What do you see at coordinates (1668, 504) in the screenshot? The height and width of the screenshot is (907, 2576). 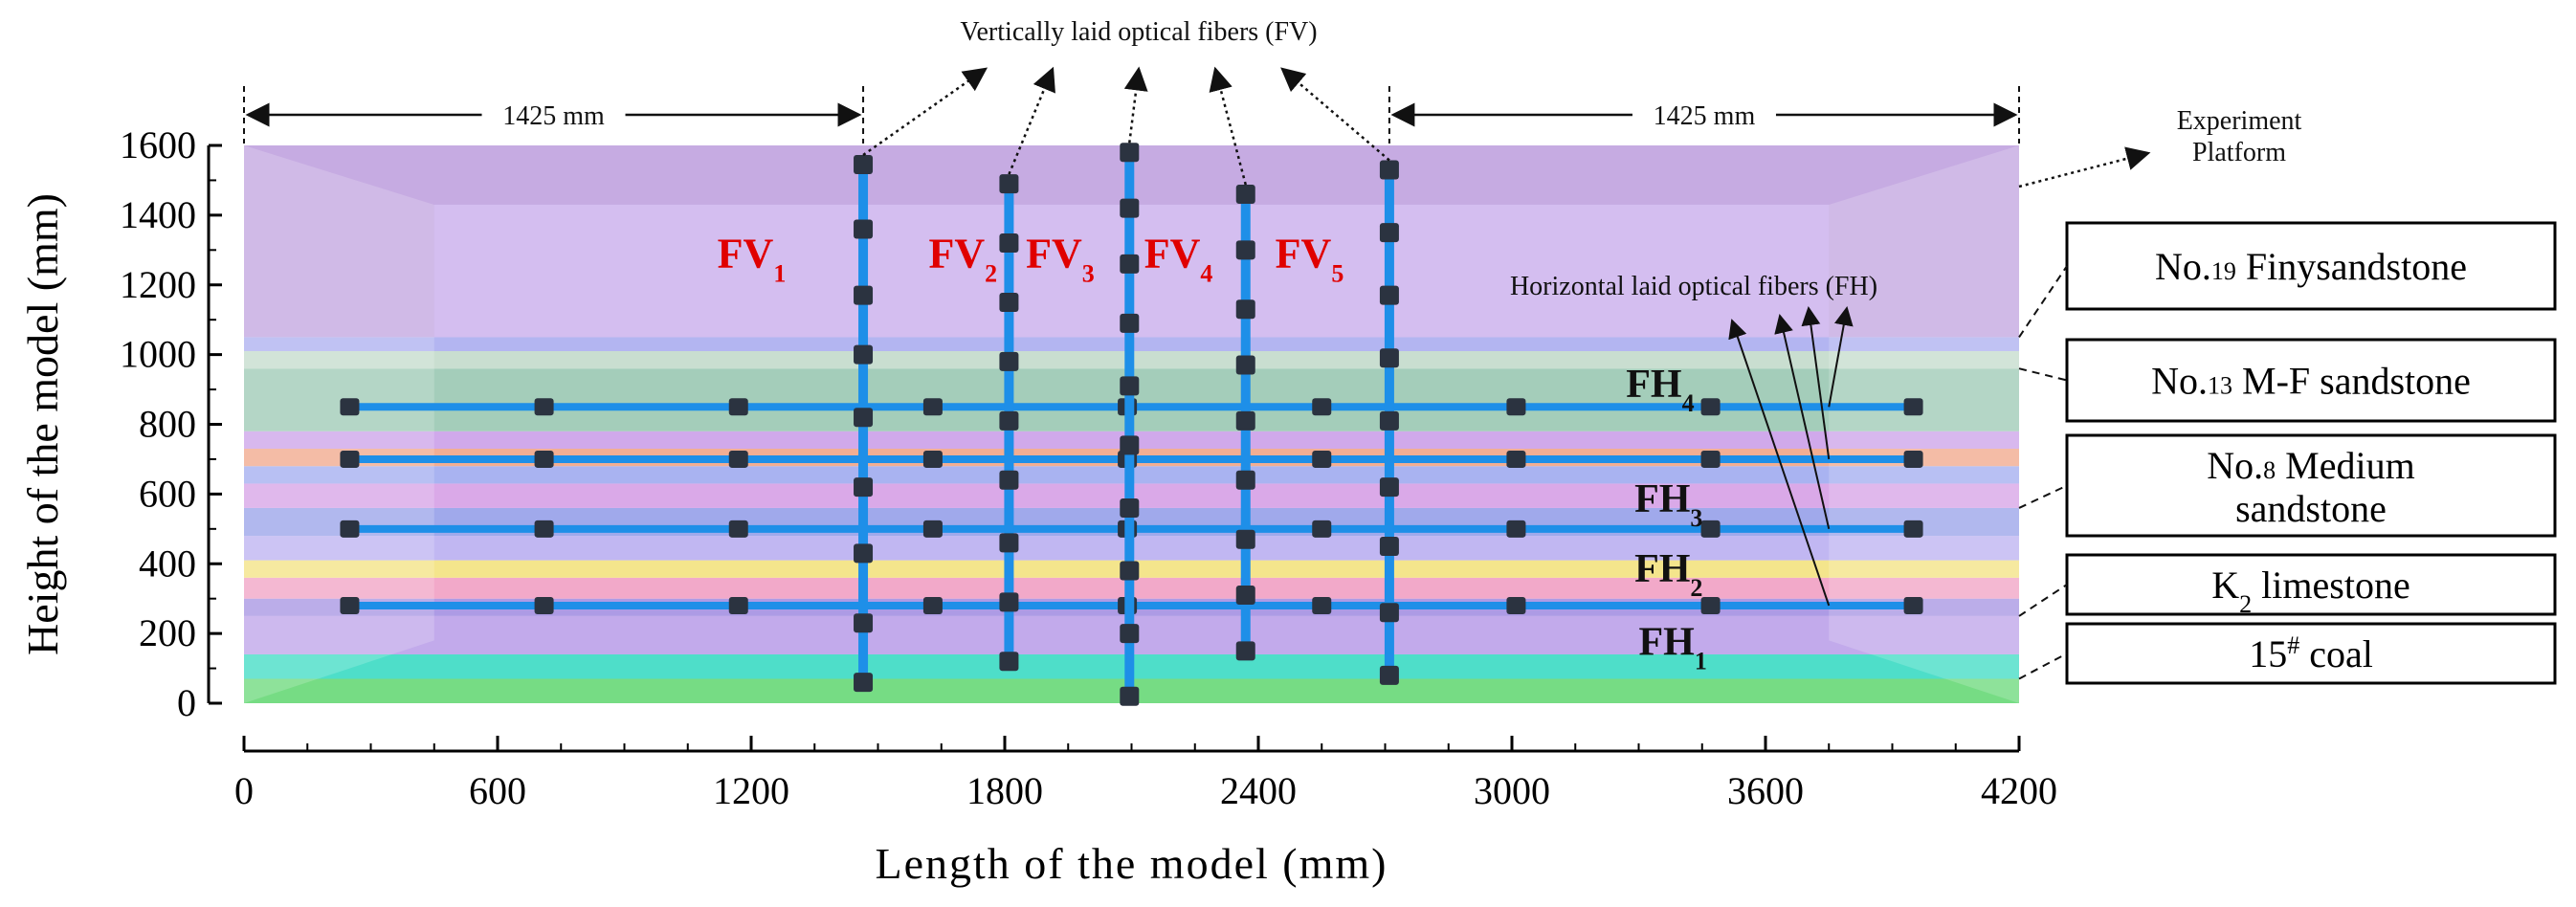 I see `fh-label: FH3` at bounding box center [1668, 504].